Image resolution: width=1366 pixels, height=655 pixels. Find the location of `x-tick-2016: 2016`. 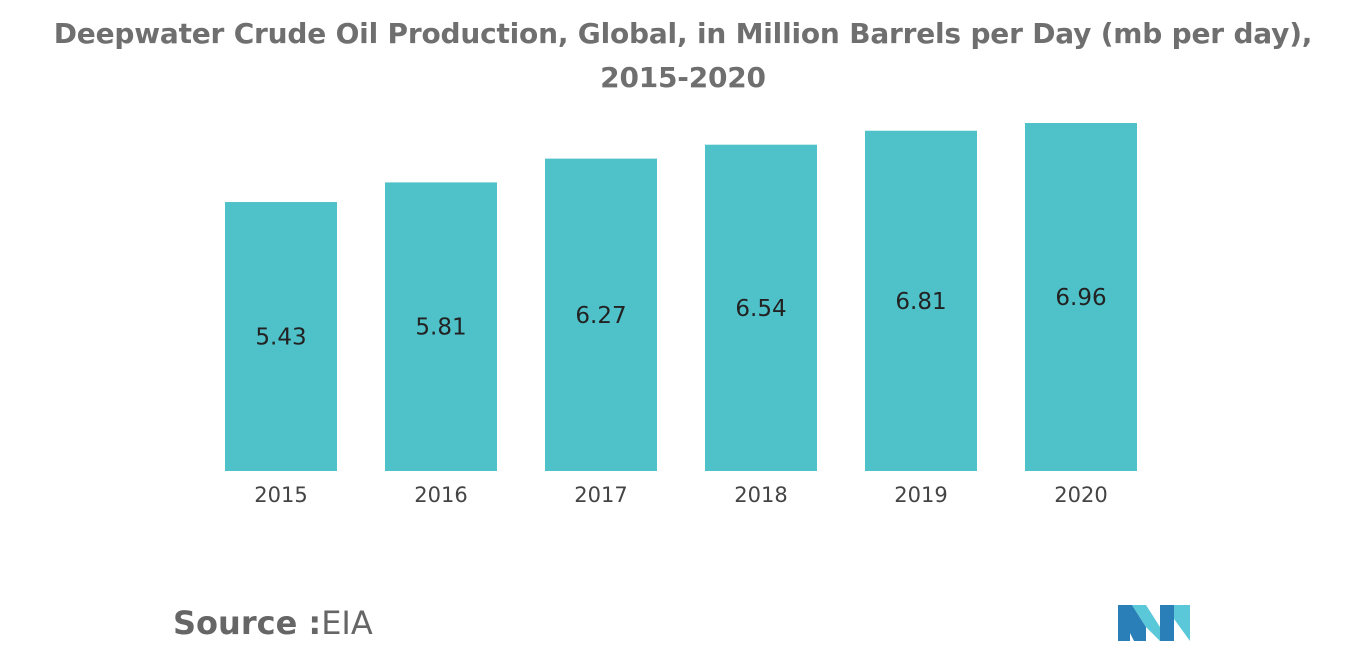

x-tick-2016: 2016 is located at coordinates (440, 495).